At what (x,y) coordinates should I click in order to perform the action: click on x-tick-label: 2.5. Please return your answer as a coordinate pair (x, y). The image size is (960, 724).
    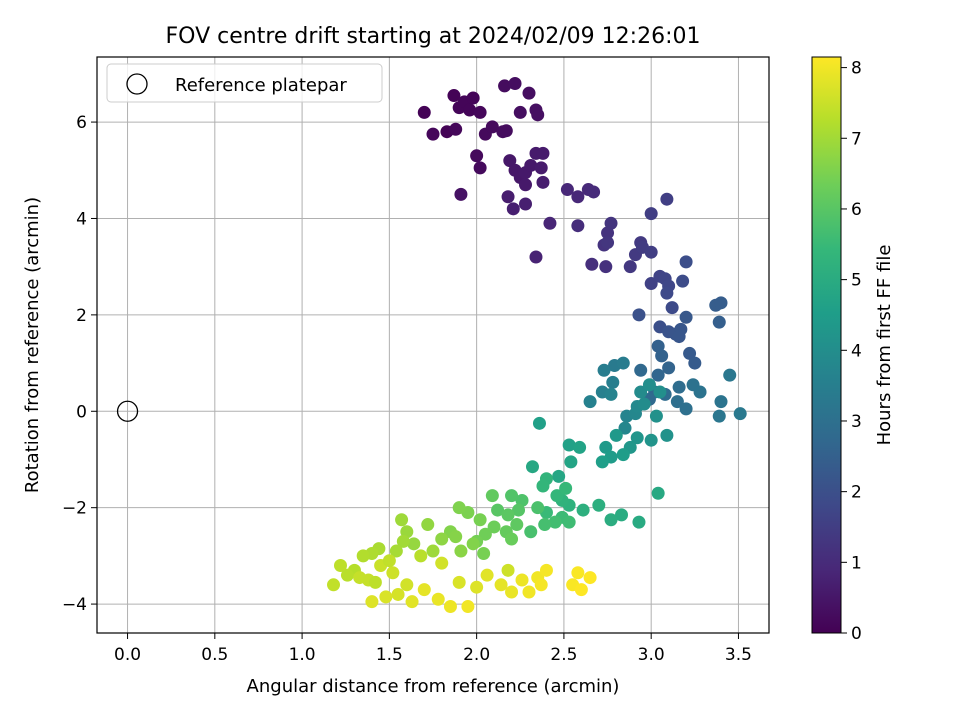
    Looking at the image, I should click on (563, 655).